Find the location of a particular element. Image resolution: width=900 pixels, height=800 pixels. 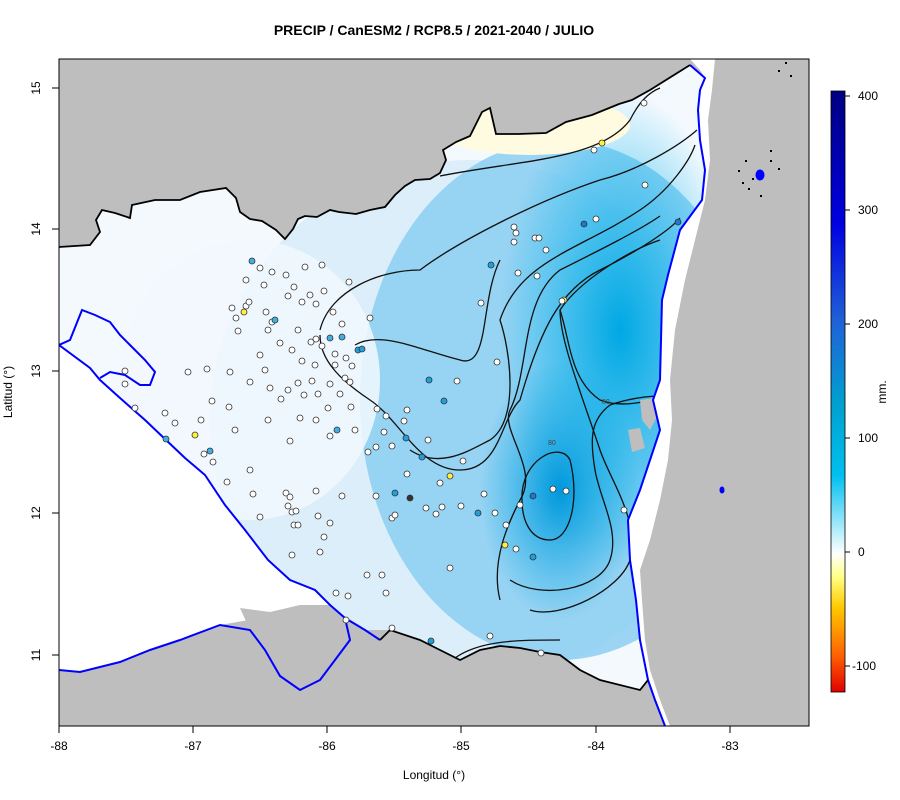

costa-rica-coastline is located at coordinates (205, 654).